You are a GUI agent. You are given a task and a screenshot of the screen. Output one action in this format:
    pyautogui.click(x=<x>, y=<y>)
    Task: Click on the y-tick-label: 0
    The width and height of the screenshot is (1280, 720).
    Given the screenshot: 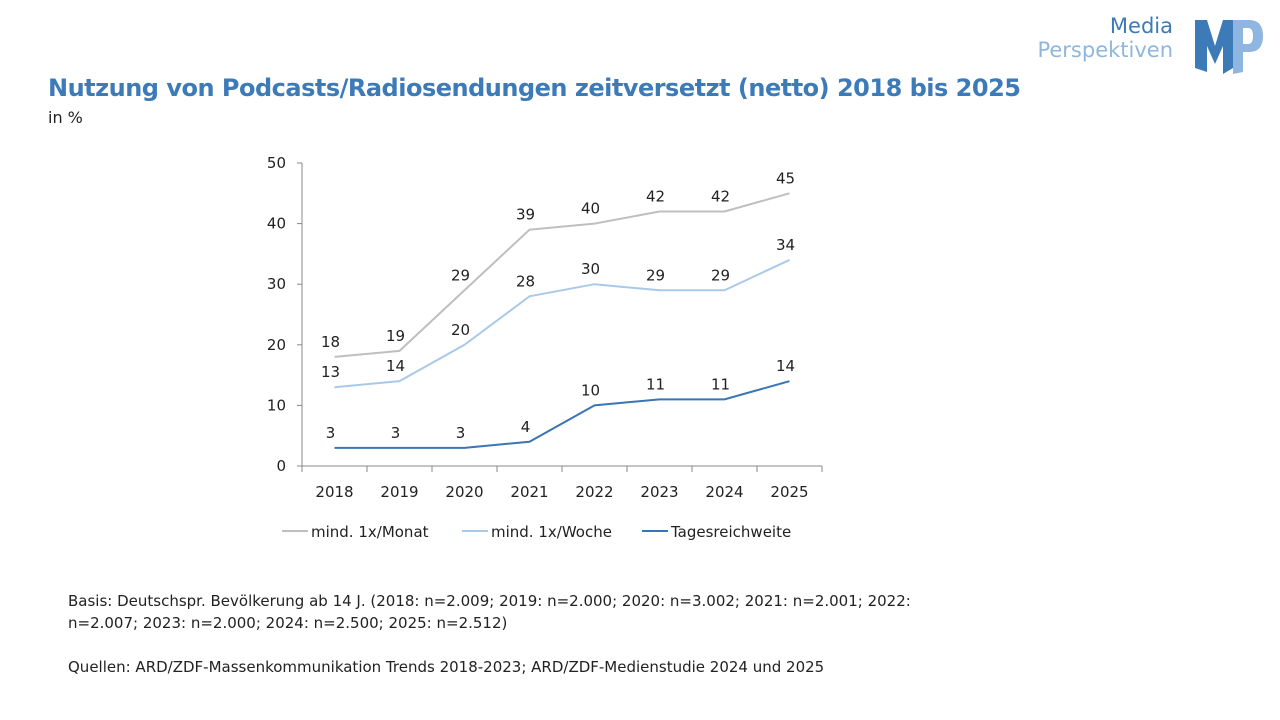 What is the action you would take?
    pyautogui.click(x=281, y=466)
    